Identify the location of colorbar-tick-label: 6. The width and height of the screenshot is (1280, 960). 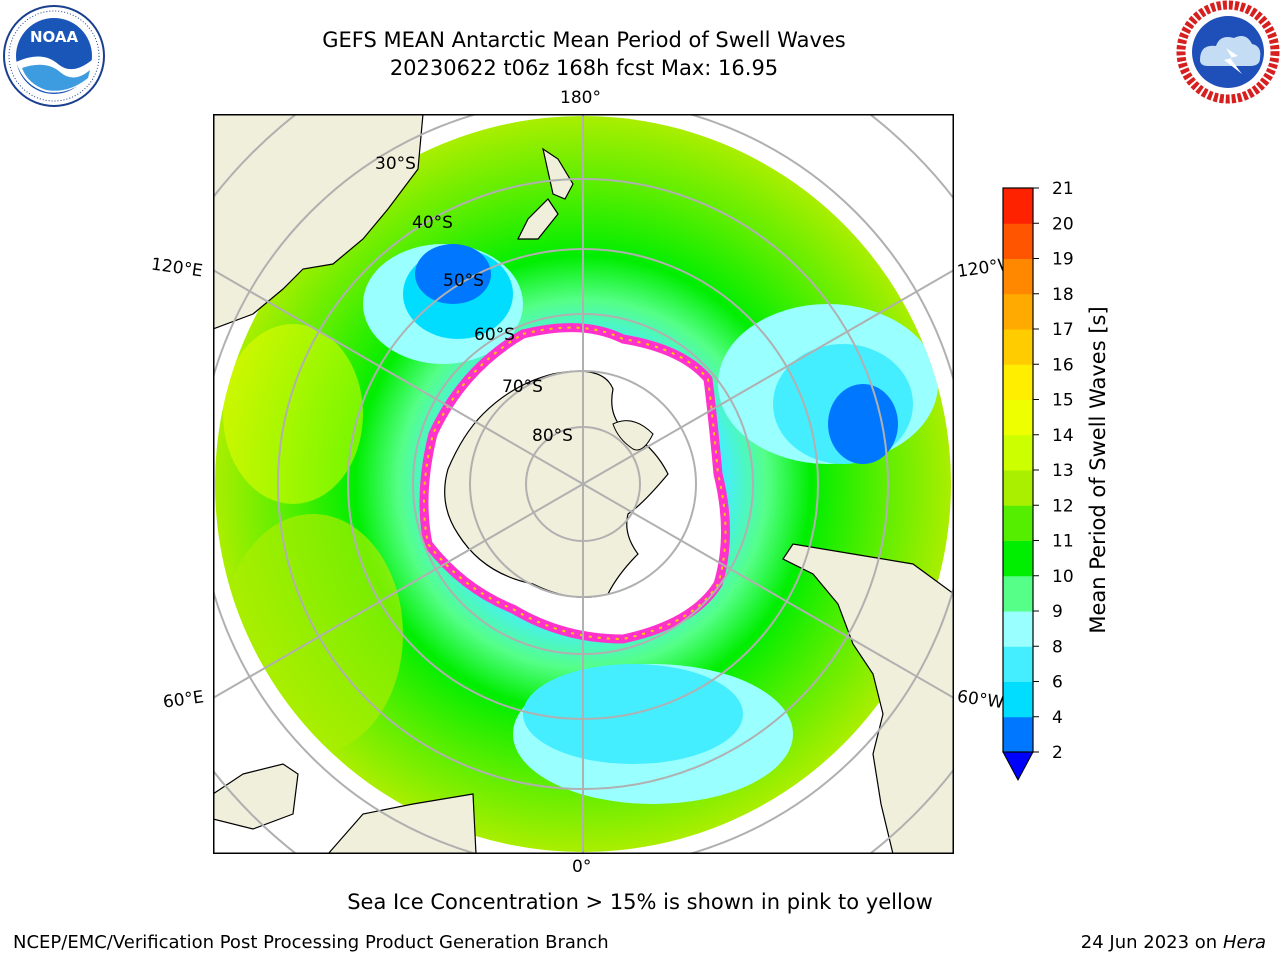
(1057, 683).